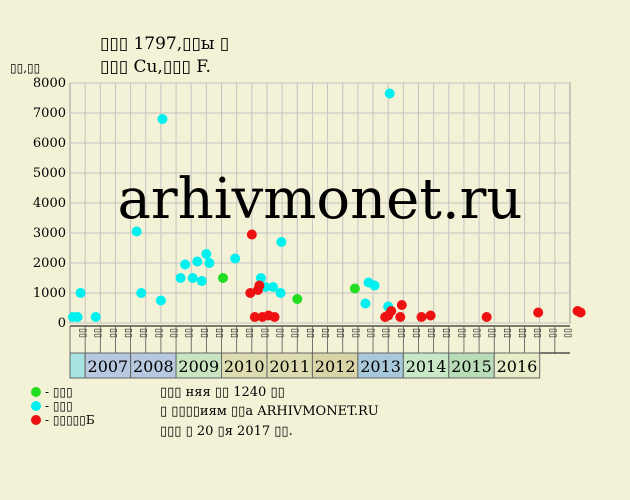  Describe the element at coordinates (164, 44) in the screenshot. I see `chart-title: ▯▯▯ 1797,▯▯ы ▯` at that location.